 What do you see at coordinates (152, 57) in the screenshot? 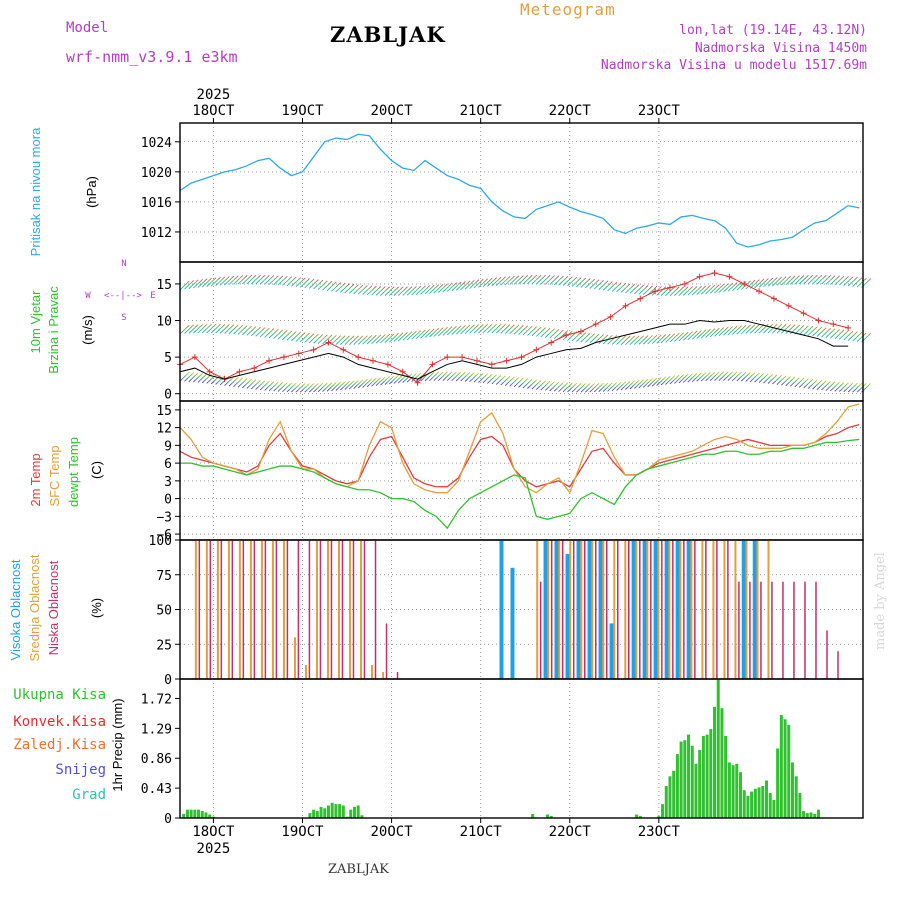
I see `model-name: wrf-nmm_v3.9.1 e3km` at bounding box center [152, 57].